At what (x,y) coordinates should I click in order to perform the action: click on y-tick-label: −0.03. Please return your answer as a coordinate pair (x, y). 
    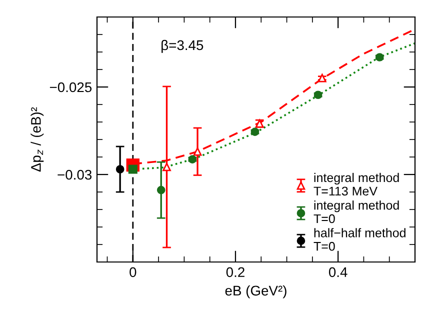
    Looking at the image, I should click on (75, 175).